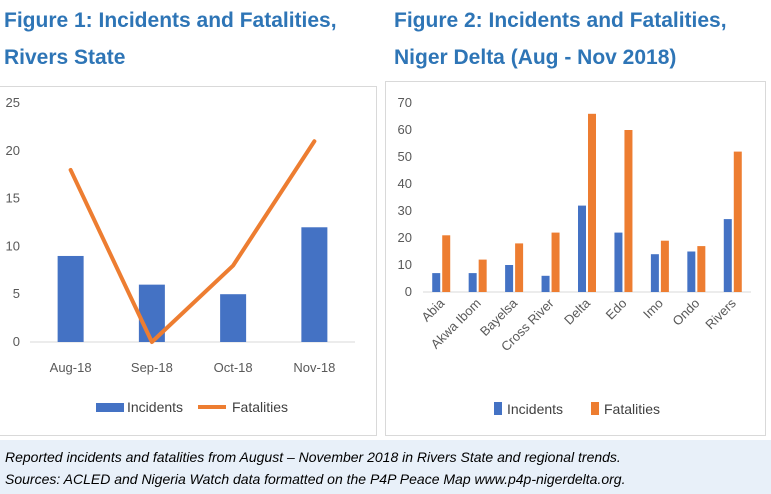 The width and height of the screenshot is (771, 494). What do you see at coordinates (170, 20) in the screenshot?
I see `figure1-title-line1: Figure 1: Incidents and Fatalities,` at bounding box center [170, 20].